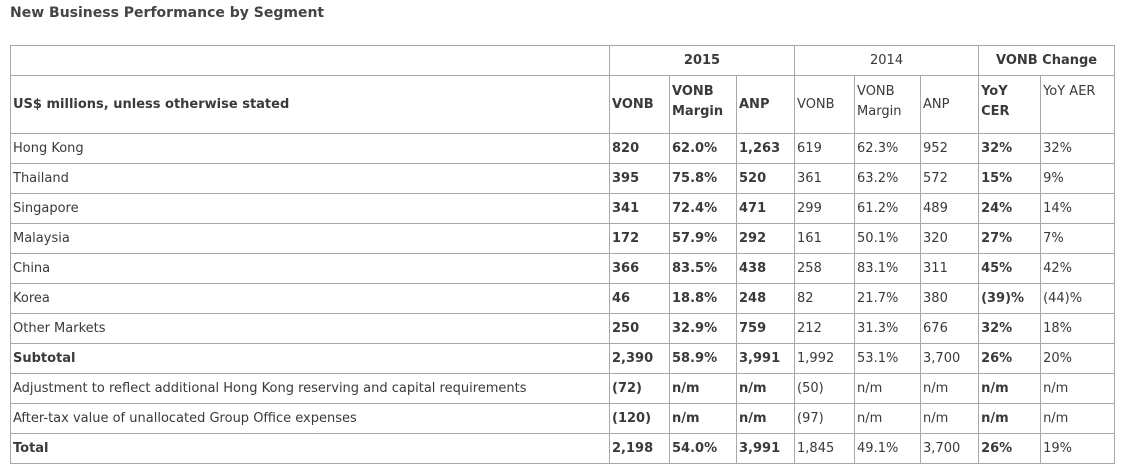 The width and height of the screenshot is (1127, 468). I want to click on cell-anp-2015: 438, so click(765, 268).